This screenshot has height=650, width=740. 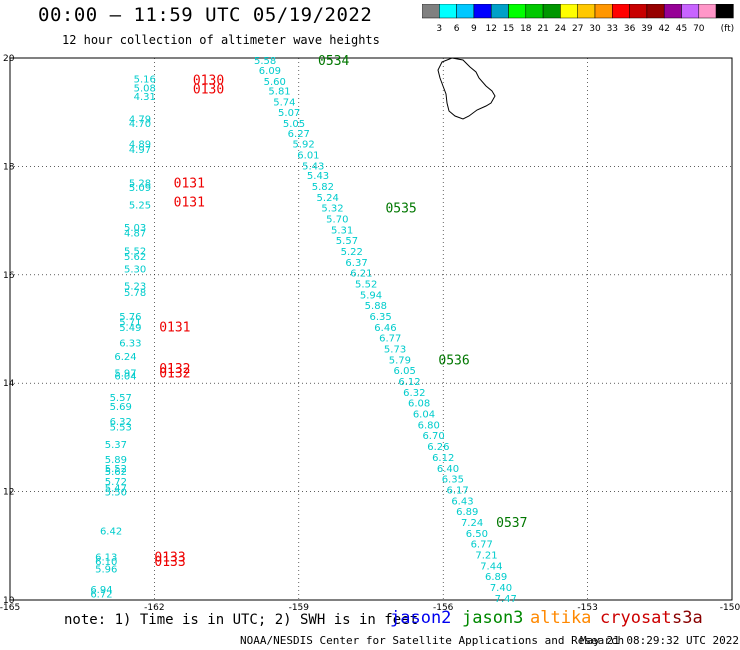 What do you see at coordinates (116, 460) in the screenshot?
I see `wave-height-value: 5.89` at bounding box center [116, 460].